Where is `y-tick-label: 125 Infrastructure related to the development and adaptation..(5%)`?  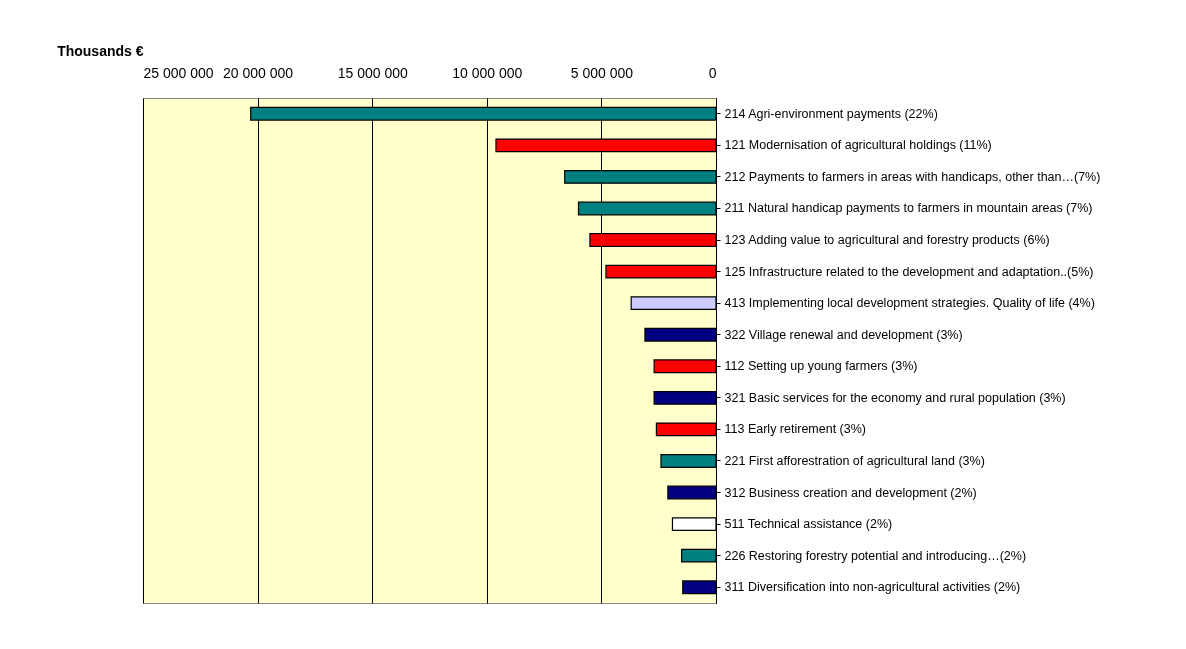 y-tick-label: 125 Infrastructure related to the development and adaptation..(5%) is located at coordinates (909, 271).